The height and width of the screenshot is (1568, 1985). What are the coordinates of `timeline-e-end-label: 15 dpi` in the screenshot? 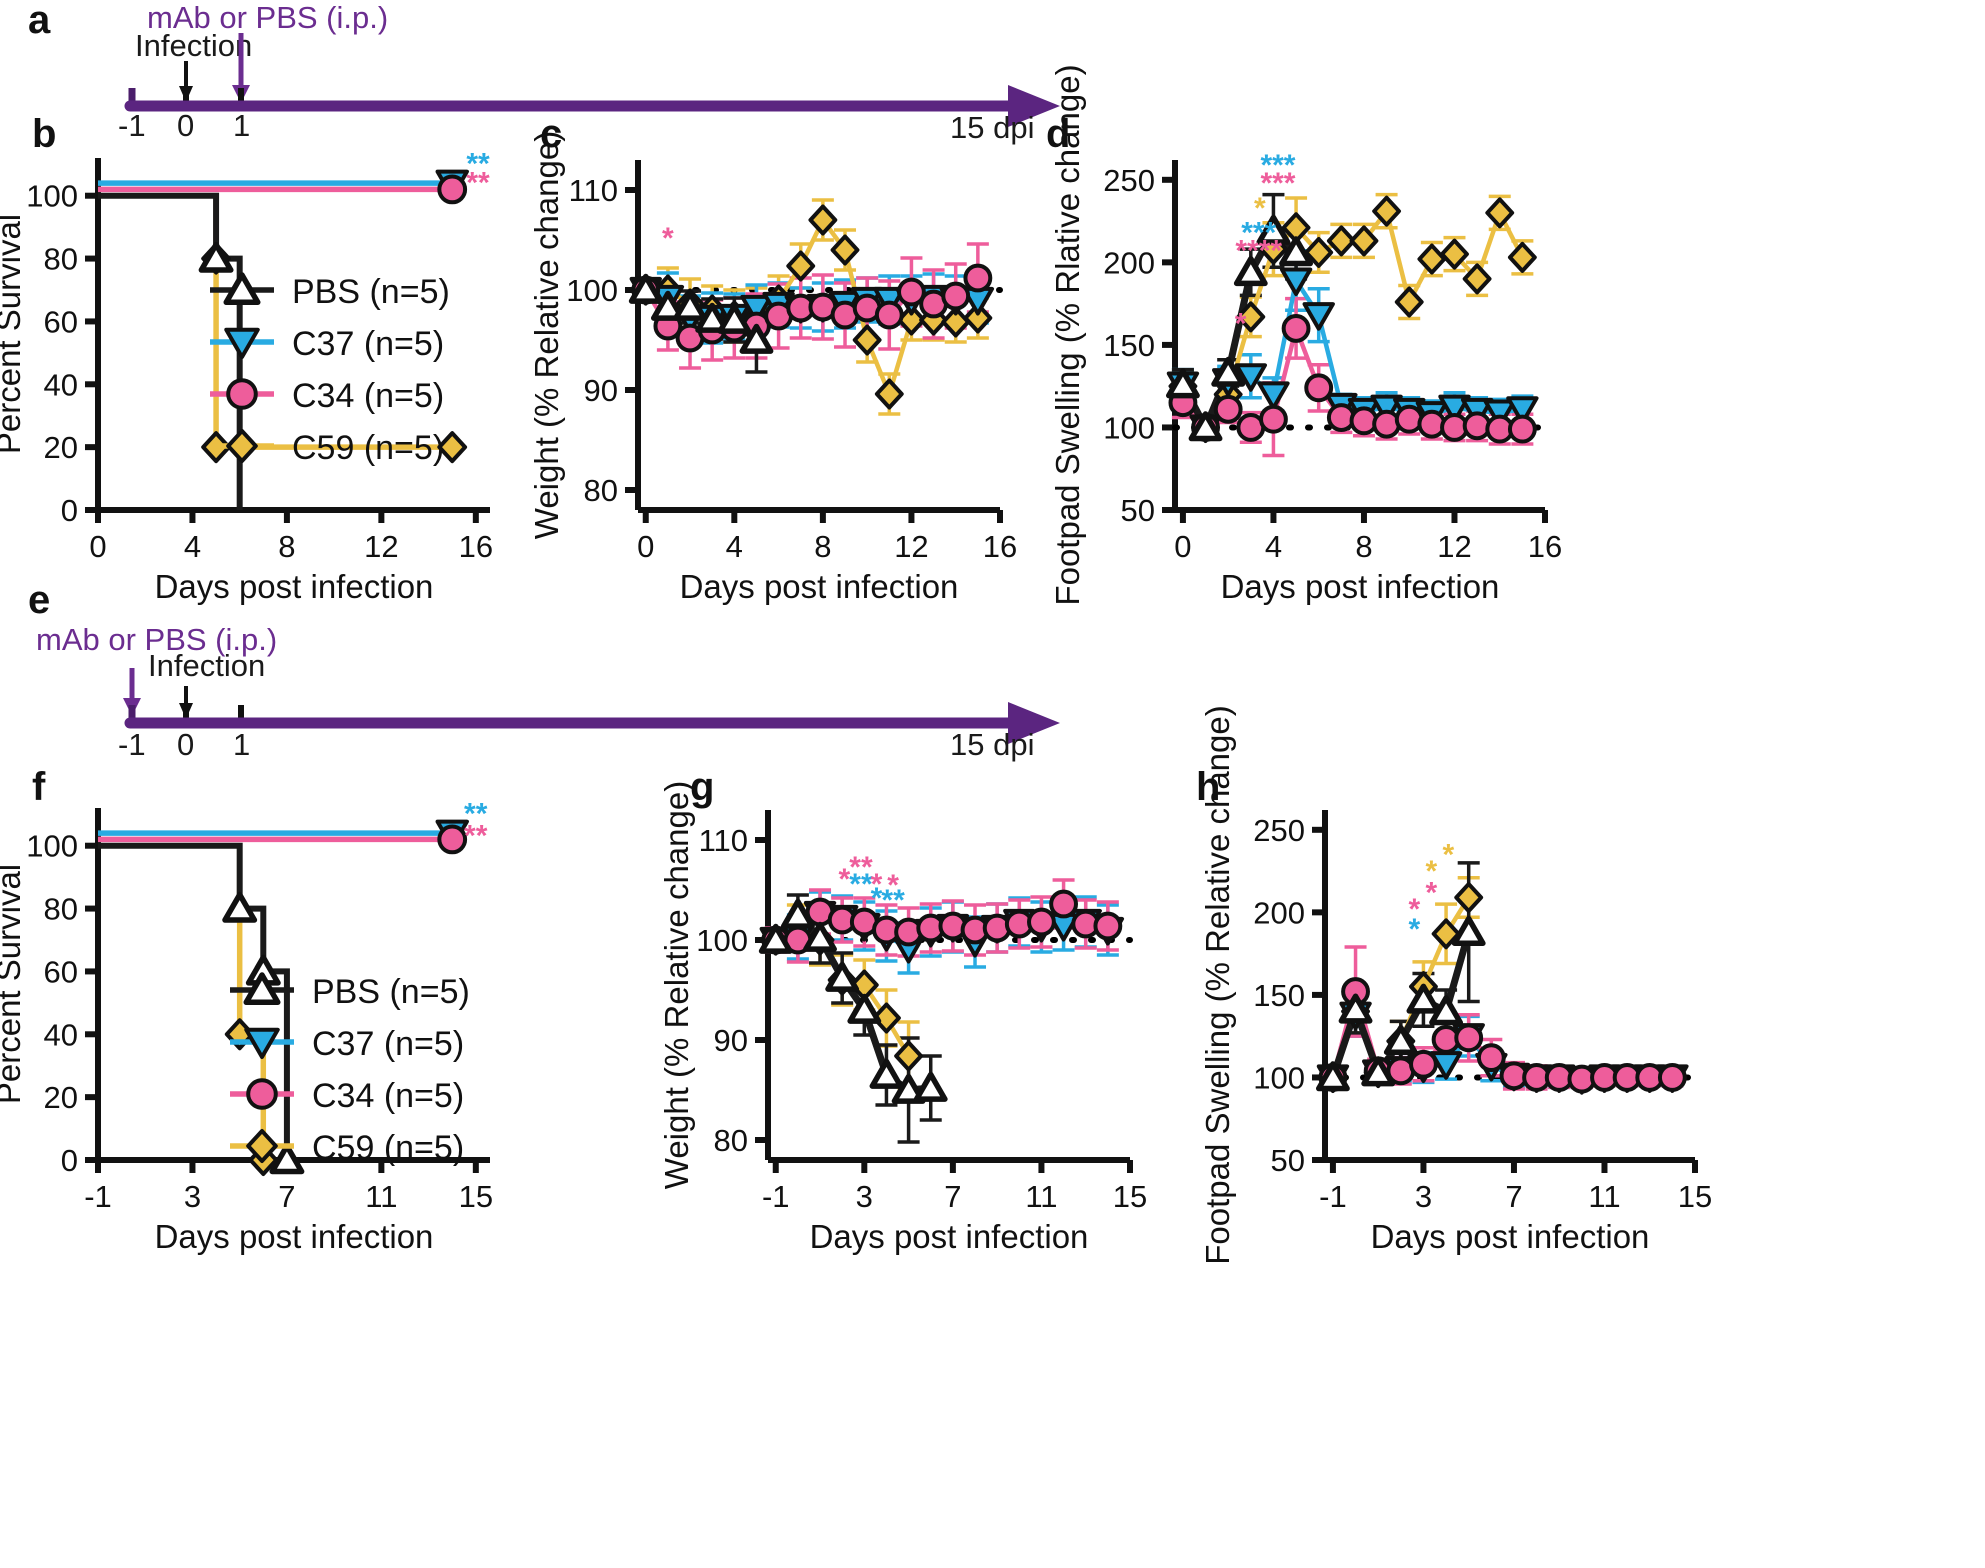 It's located at (992, 744).